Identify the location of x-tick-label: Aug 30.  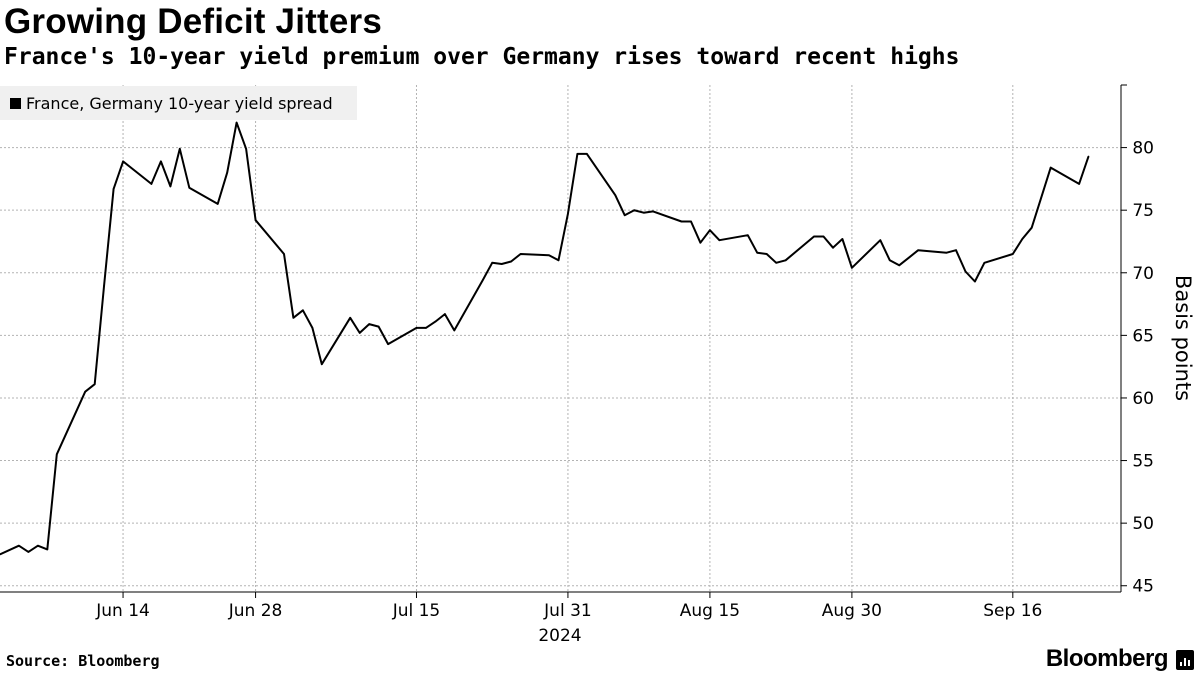
(852, 611).